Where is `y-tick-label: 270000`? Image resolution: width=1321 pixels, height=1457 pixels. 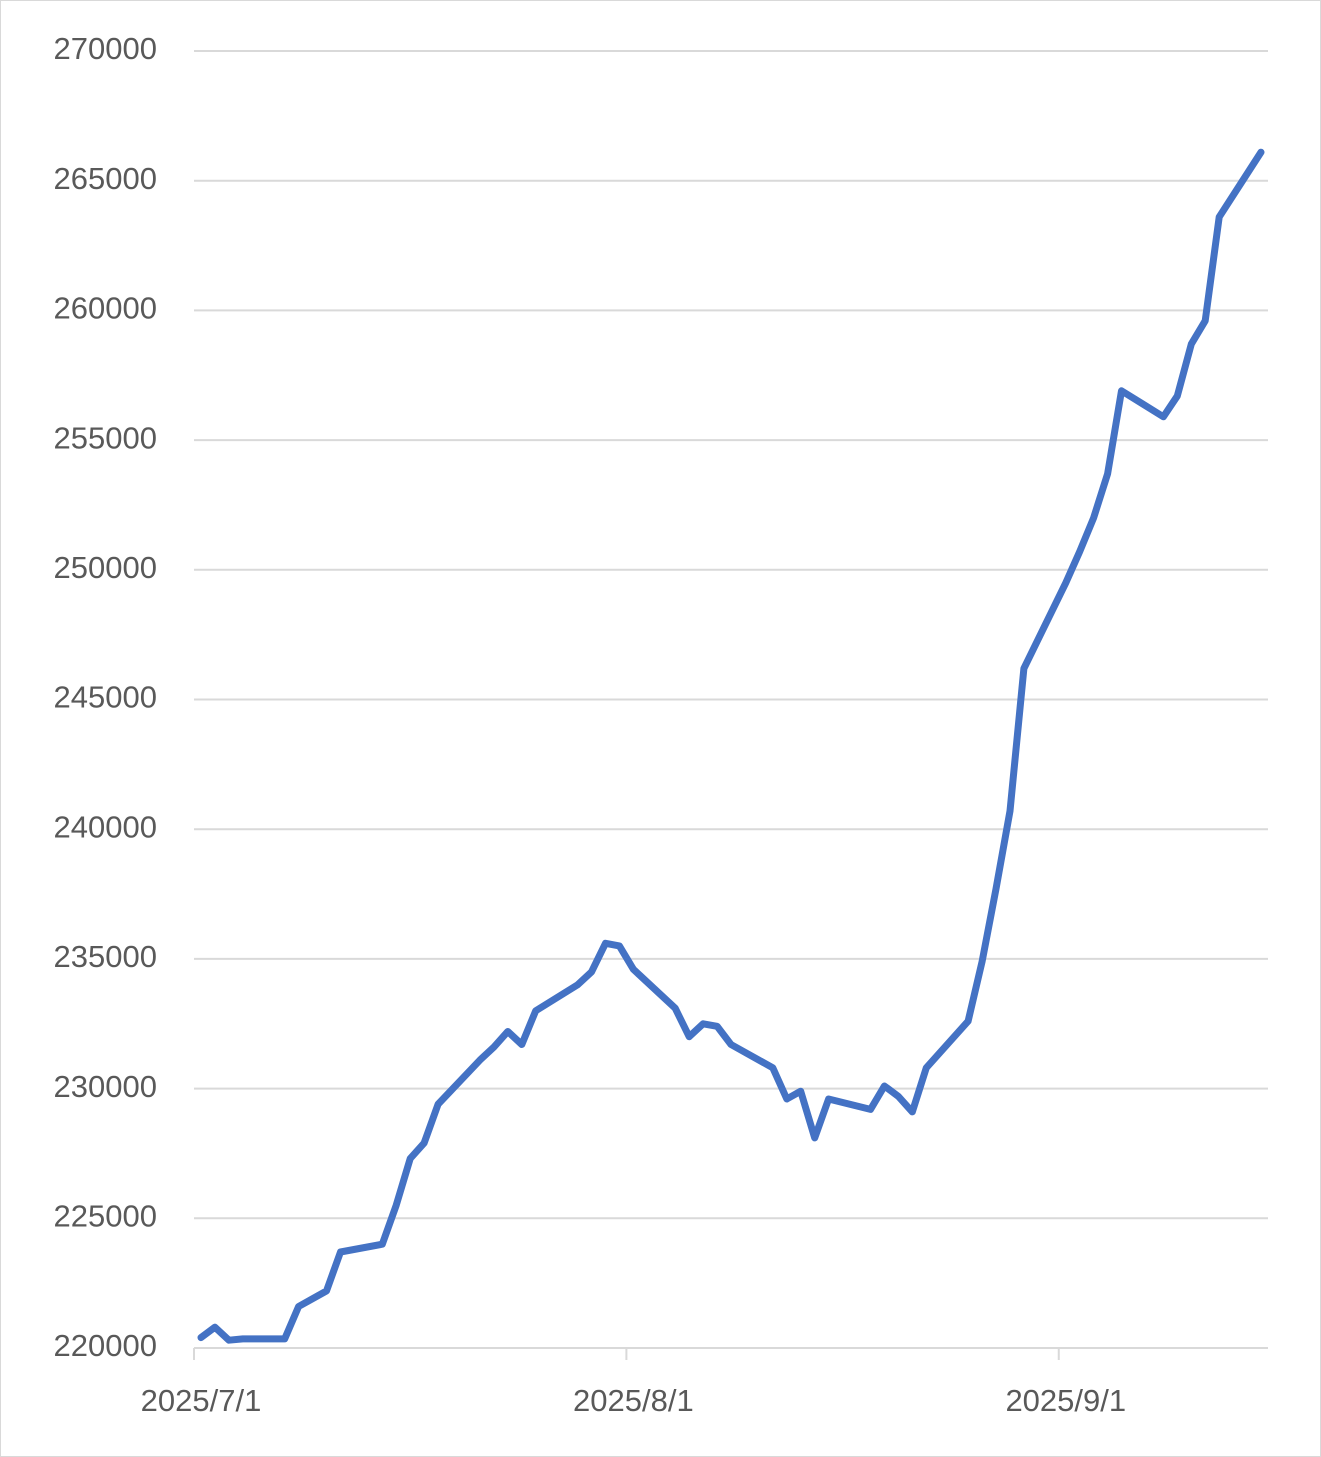 y-tick-label: 270000 is located at coordinates (105, 48).